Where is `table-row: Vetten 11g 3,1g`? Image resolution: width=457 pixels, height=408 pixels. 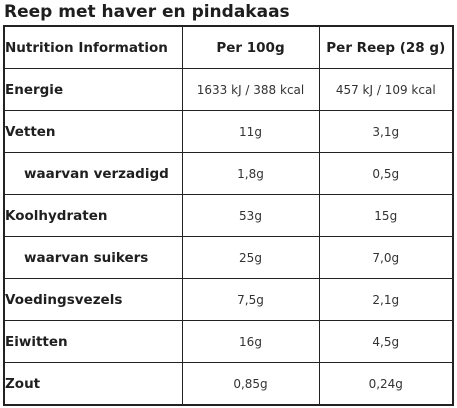
table-row: Vetten 11g 3,1g is located at coordinates (228, 131).